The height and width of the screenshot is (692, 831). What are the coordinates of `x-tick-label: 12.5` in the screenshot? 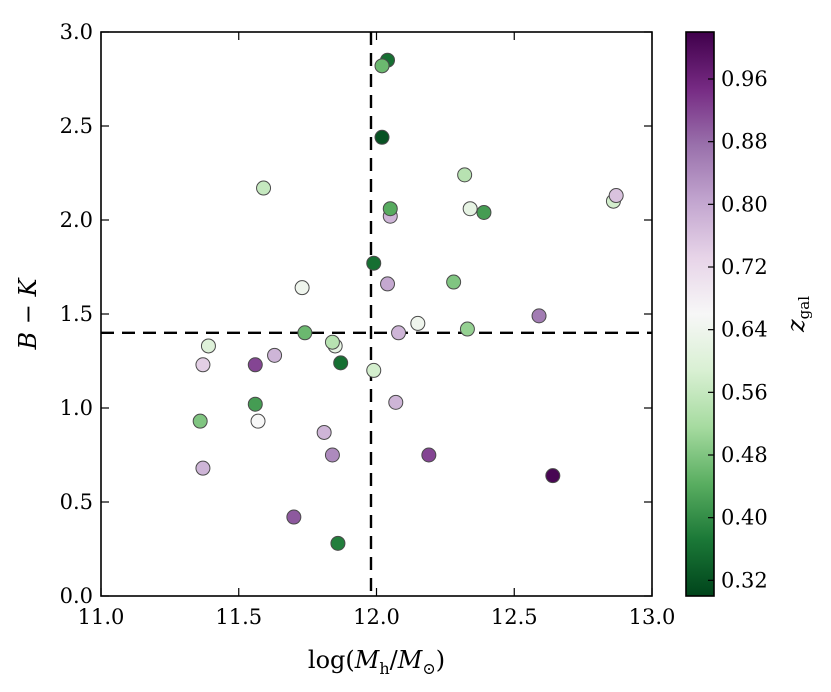 It's located at (514, 617).